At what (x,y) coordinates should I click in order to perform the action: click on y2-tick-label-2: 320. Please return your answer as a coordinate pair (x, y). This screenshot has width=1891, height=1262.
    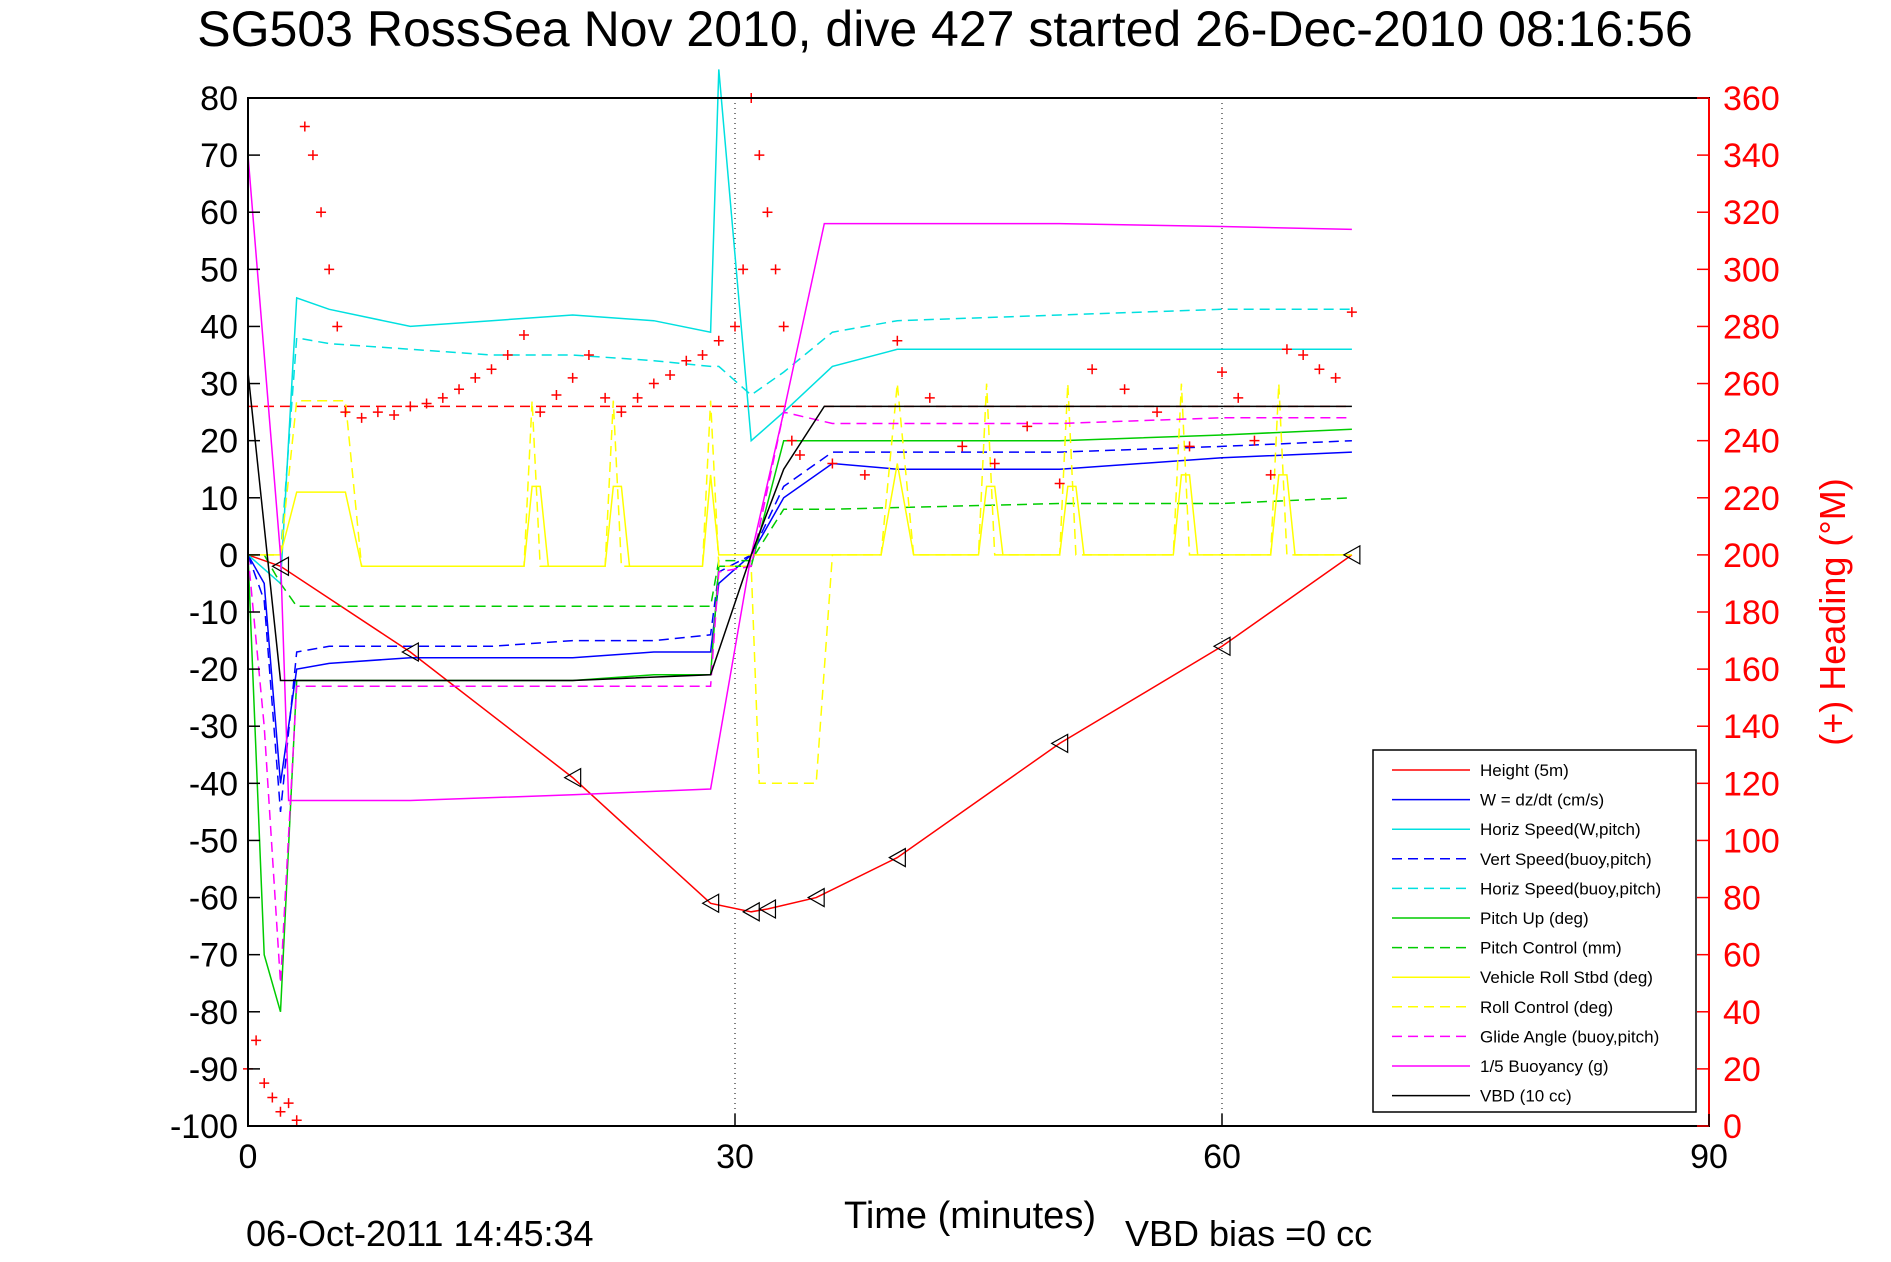
    Looking at the image, I should click on (1751, 213).